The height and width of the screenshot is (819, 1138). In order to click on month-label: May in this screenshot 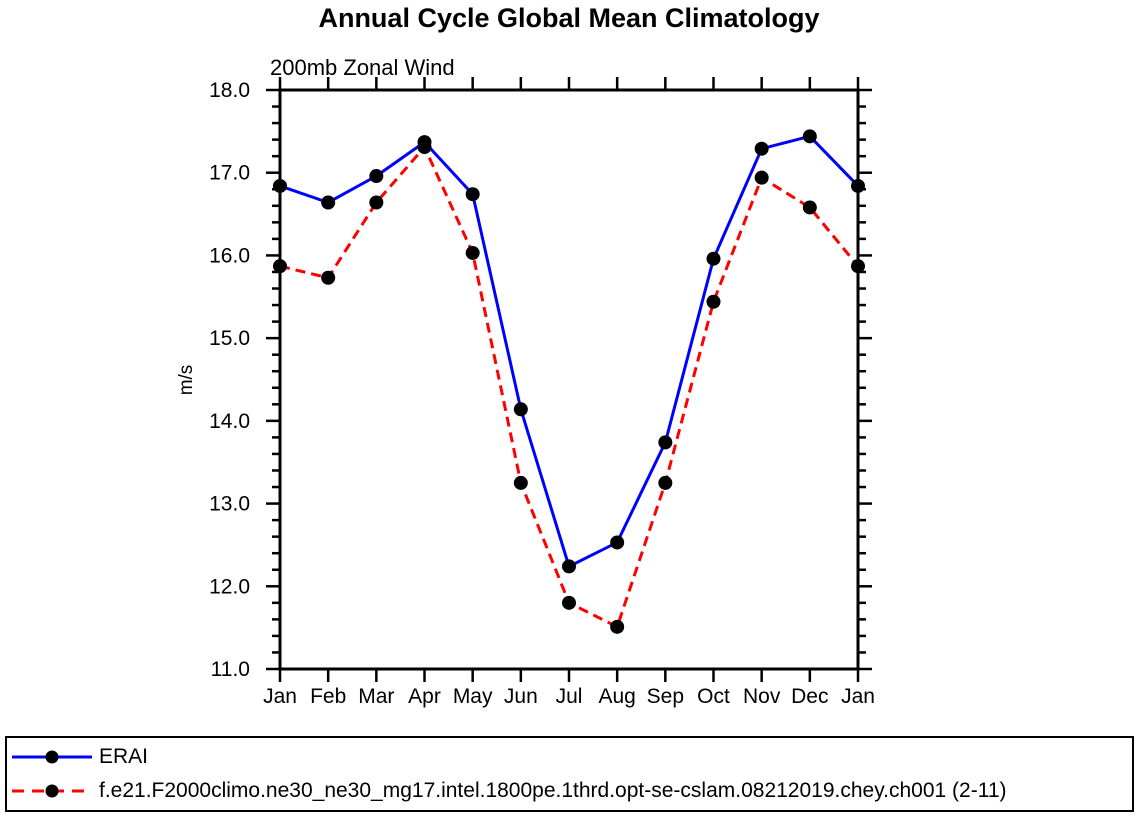, I will do `click(473, 696)`.